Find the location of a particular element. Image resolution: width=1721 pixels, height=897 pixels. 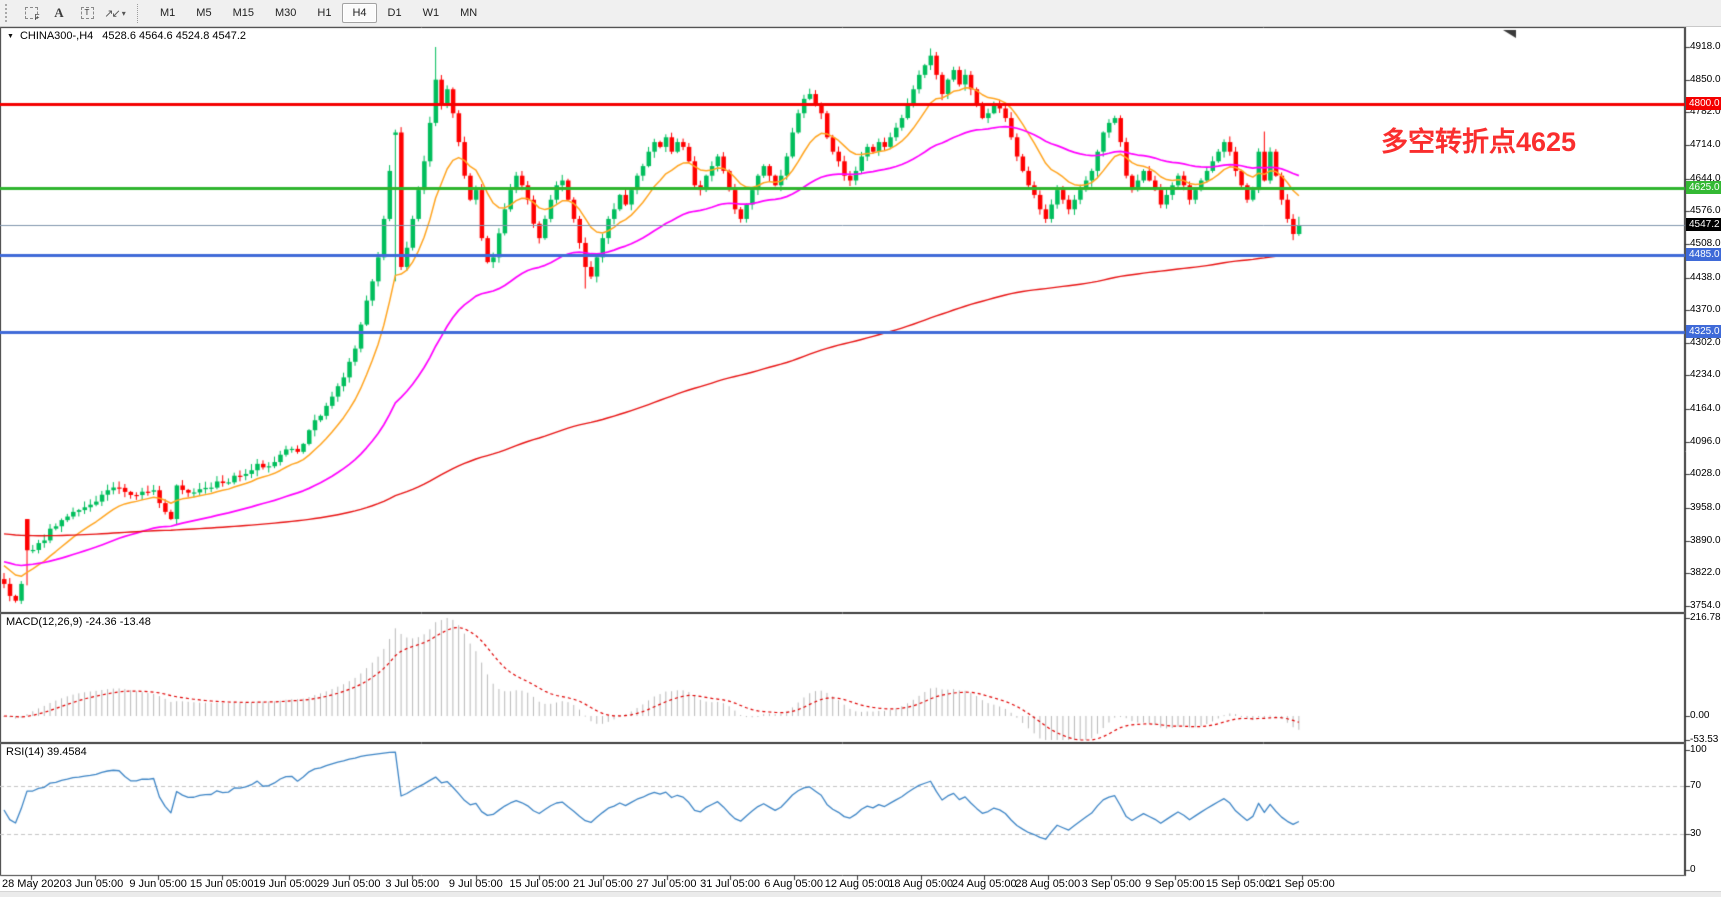

timeframe-button-m1: M1 is located at coordinates (167, 13).